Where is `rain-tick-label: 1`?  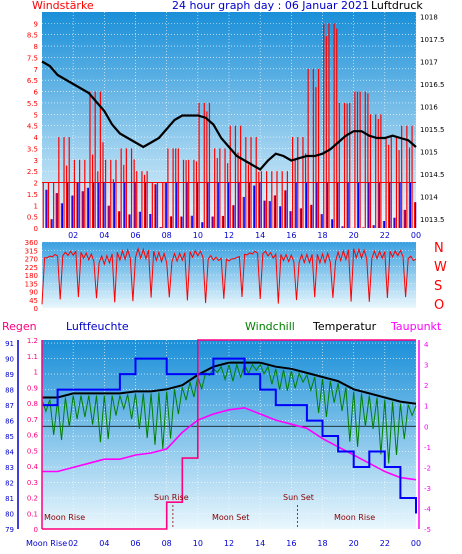
rain-tick-label: 1 is located at coordinates (36, 373).